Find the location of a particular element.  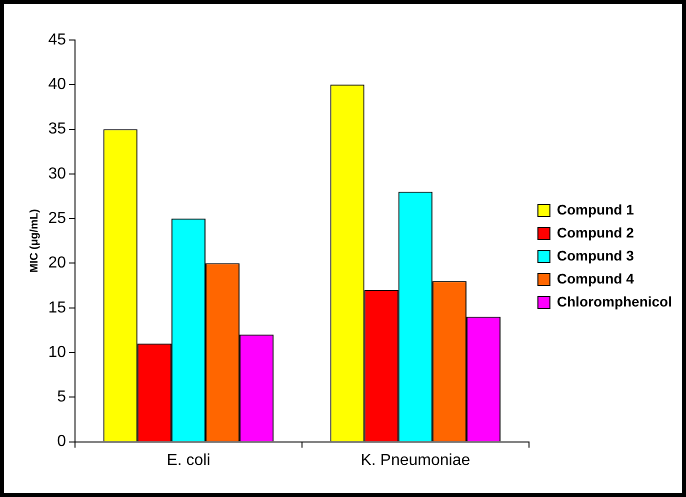

legend-label: Chloromphenicol is located at coordinates (614, 301).